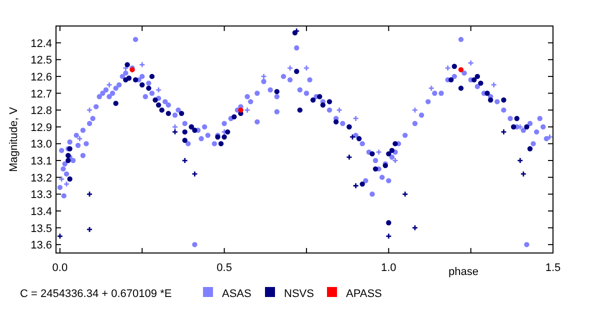  What do you see at coordinates (41, 44) in the screenshot?
I see `y-tick-label: 12.4` at bounding box center [41, 44].